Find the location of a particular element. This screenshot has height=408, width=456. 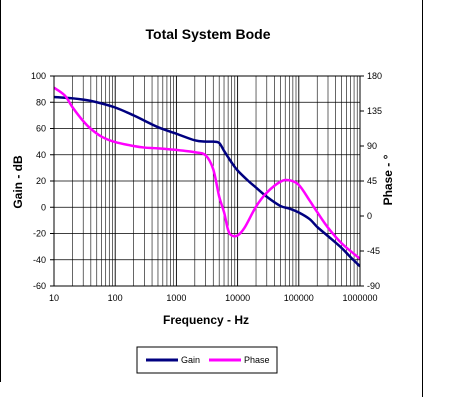

x-tick-label: 1000 is located at coordinates (176, 298).